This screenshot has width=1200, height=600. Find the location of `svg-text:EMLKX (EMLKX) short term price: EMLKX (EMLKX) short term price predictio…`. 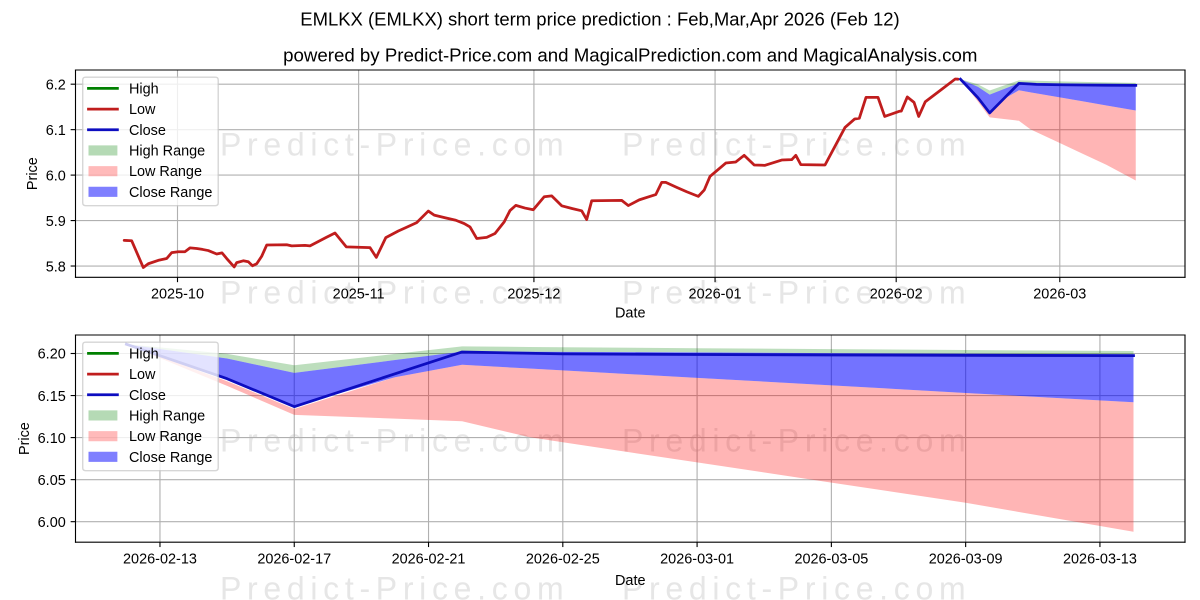

svg-text:EMLKX (EMLKX) short term price: EMLKX (EMLKX) short term price predictio… is located at coordinates (599, 18).